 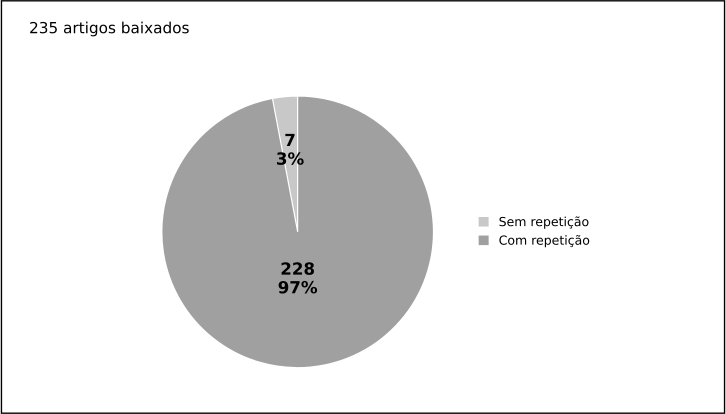 I want to click on chart-title: 235 artigos baixados, so click(x=109, y=29).